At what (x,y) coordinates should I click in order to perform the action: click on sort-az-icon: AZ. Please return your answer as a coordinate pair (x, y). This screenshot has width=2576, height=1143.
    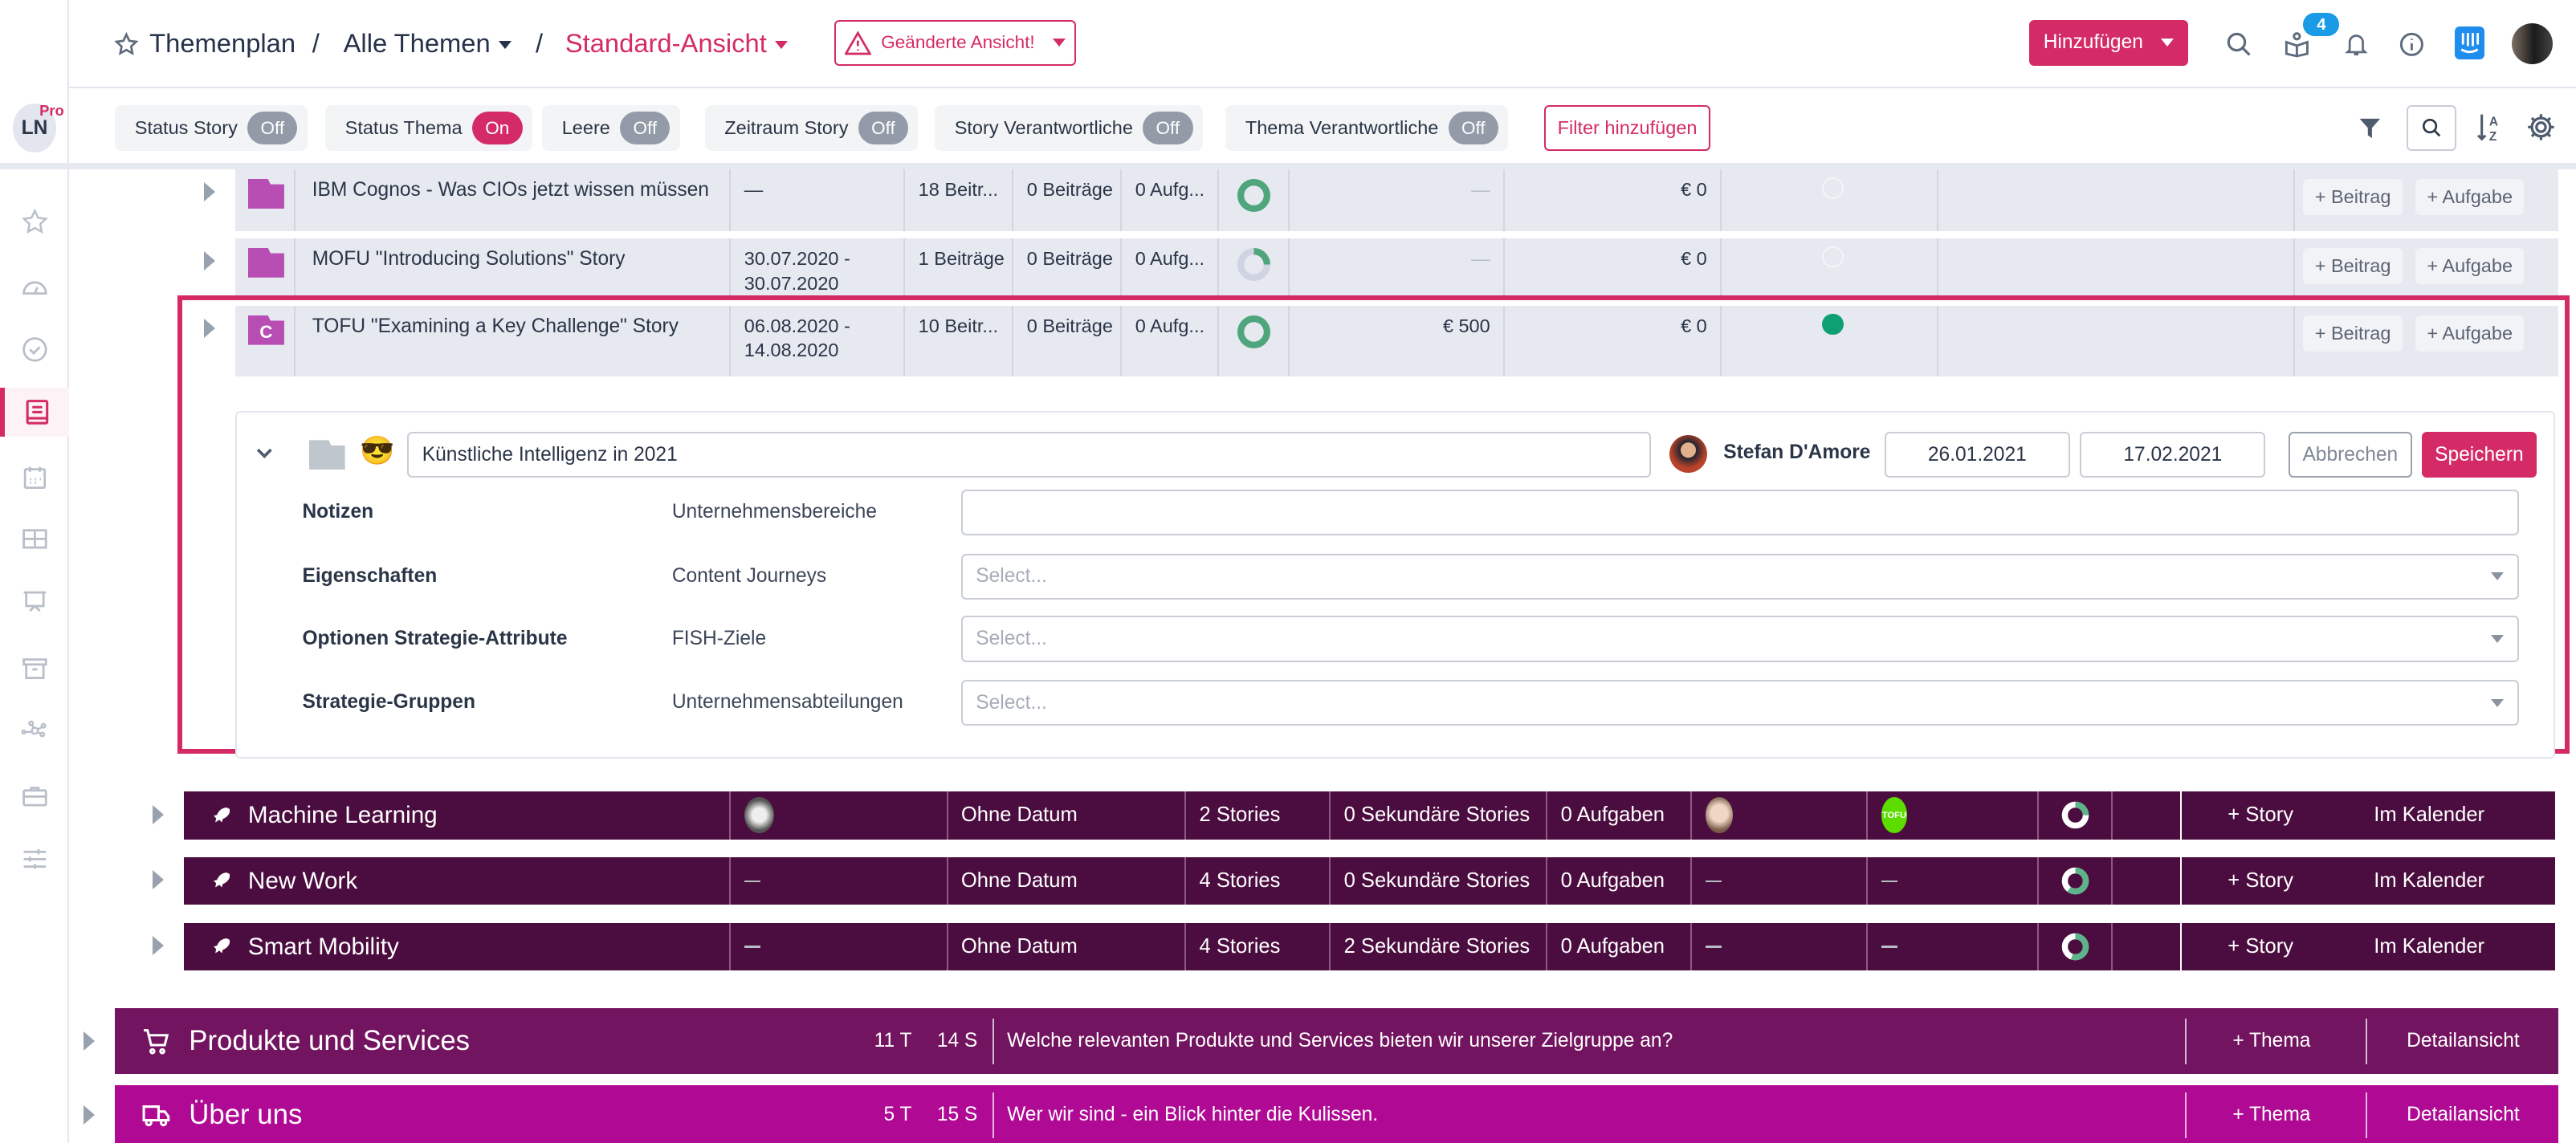
    Looking at the image, I should click on (2490, 128).